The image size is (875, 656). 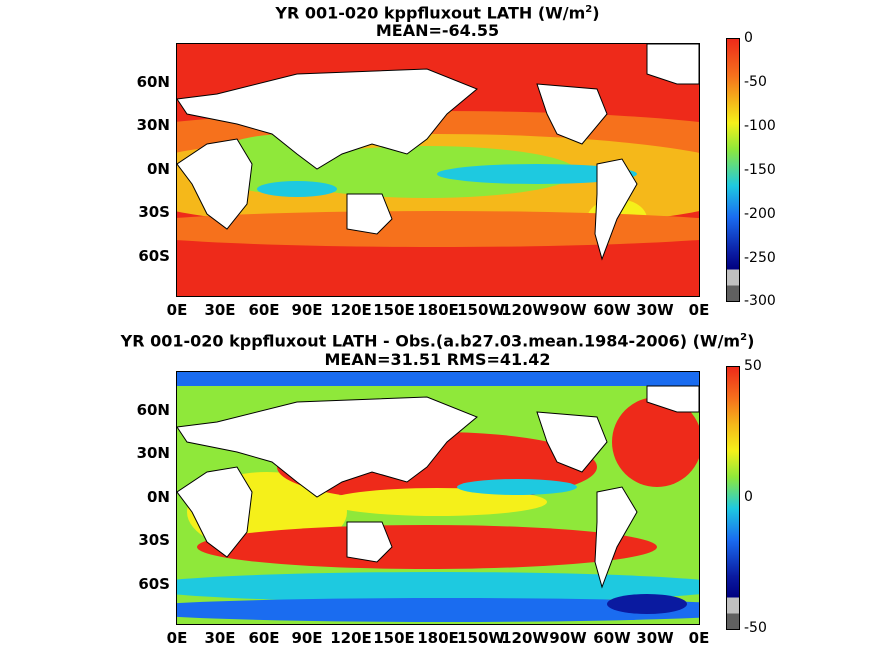 What do you see at coordinates (612, 310) in the screenshot?
I see `map1-lon-label: 60W` at bounding box center [612, 310].